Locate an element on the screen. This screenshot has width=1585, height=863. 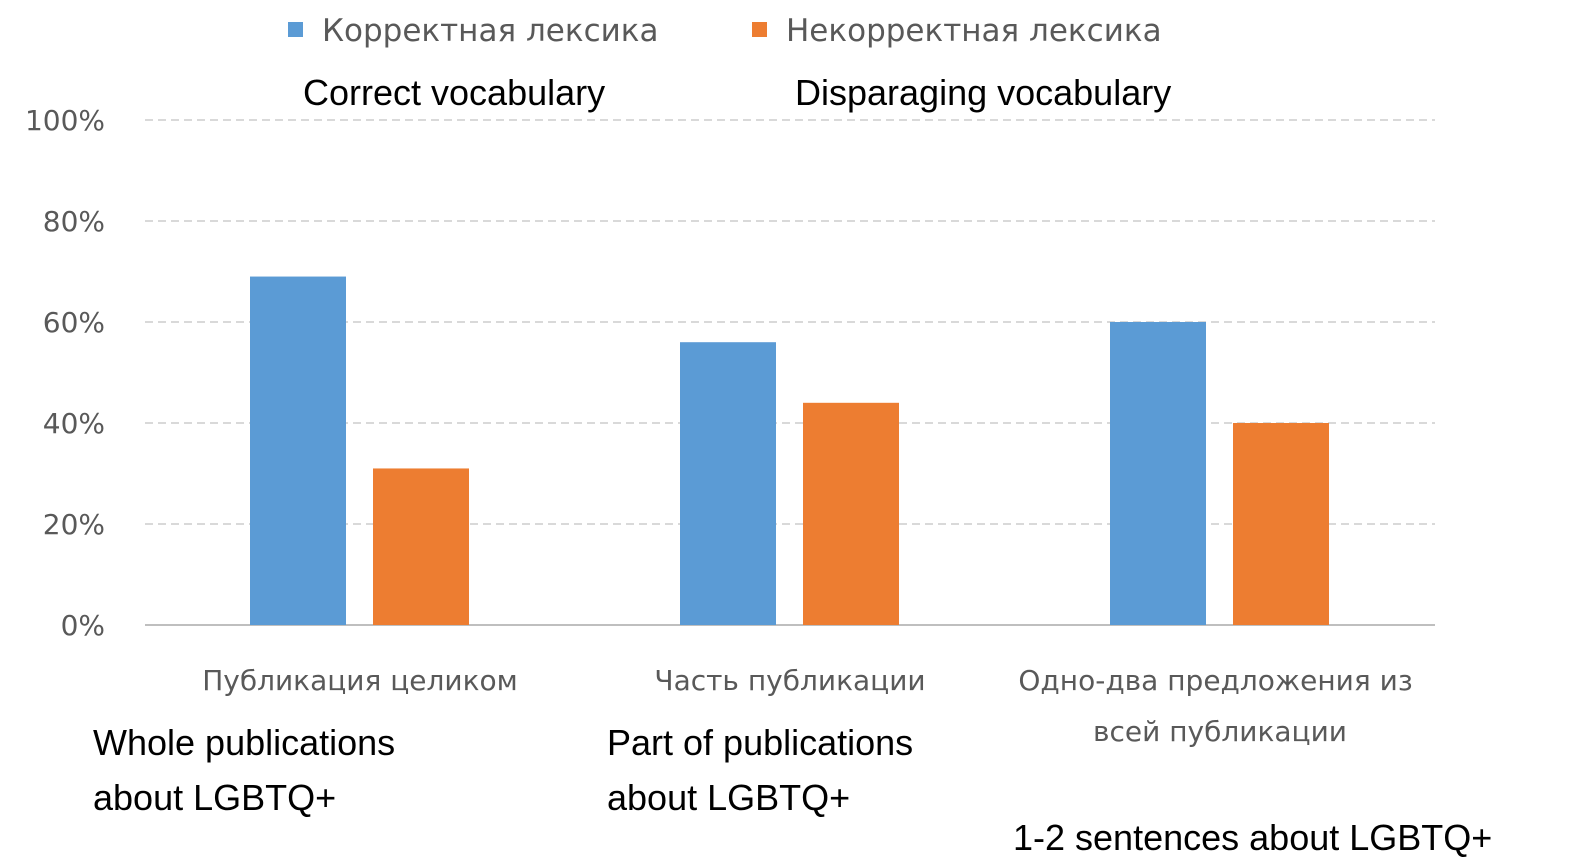
x-tick-label: Часть публикации is located at coordinates (789, 680).